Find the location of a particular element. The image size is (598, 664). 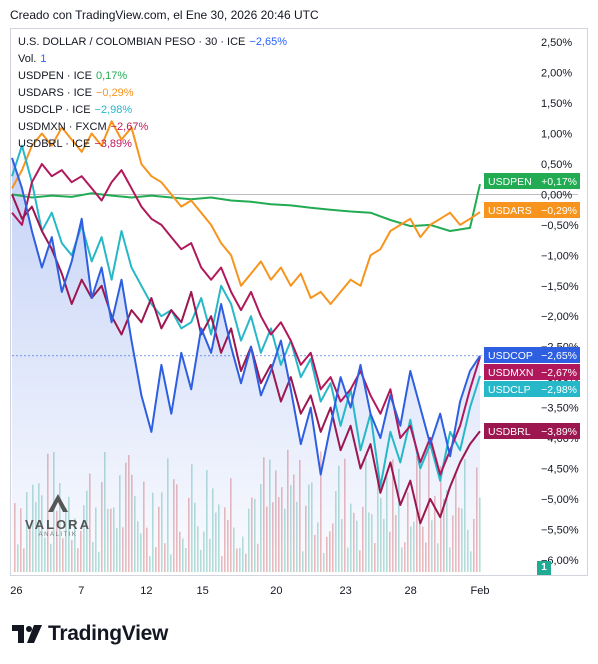

price-label-usdars: USDARS −0,29% is located at coordinates (532, 210).